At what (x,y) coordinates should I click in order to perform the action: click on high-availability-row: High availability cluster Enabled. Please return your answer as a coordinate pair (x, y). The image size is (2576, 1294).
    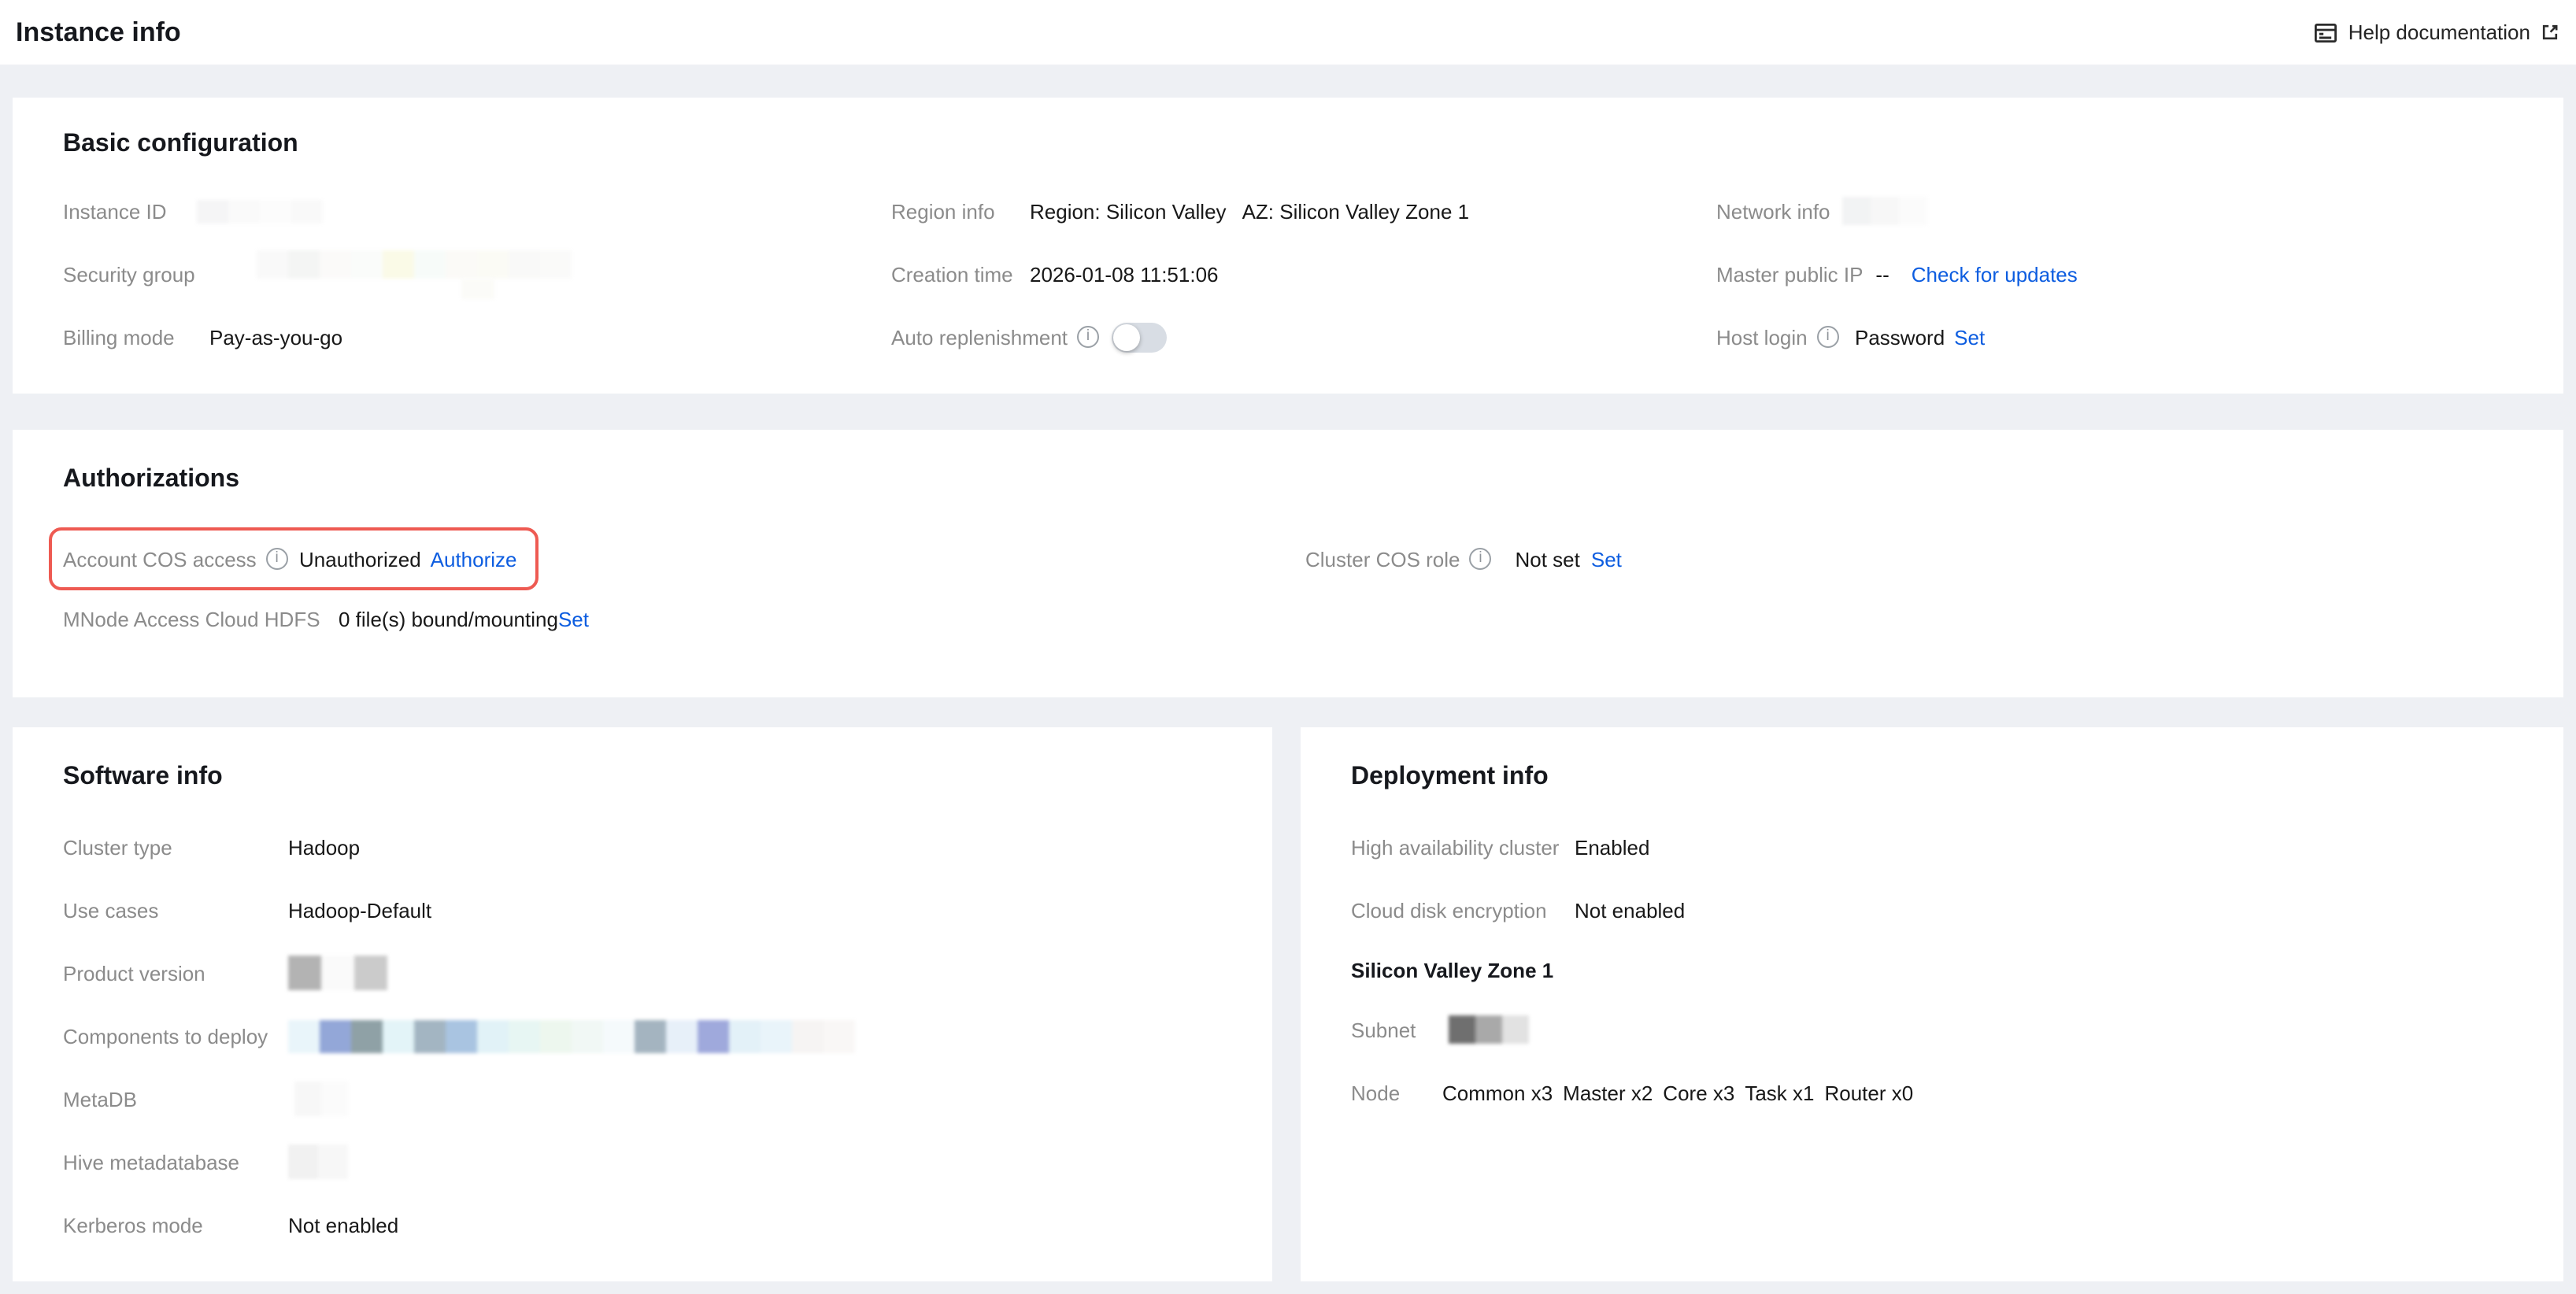
    Looking at the image, I should click on (1932, 846).